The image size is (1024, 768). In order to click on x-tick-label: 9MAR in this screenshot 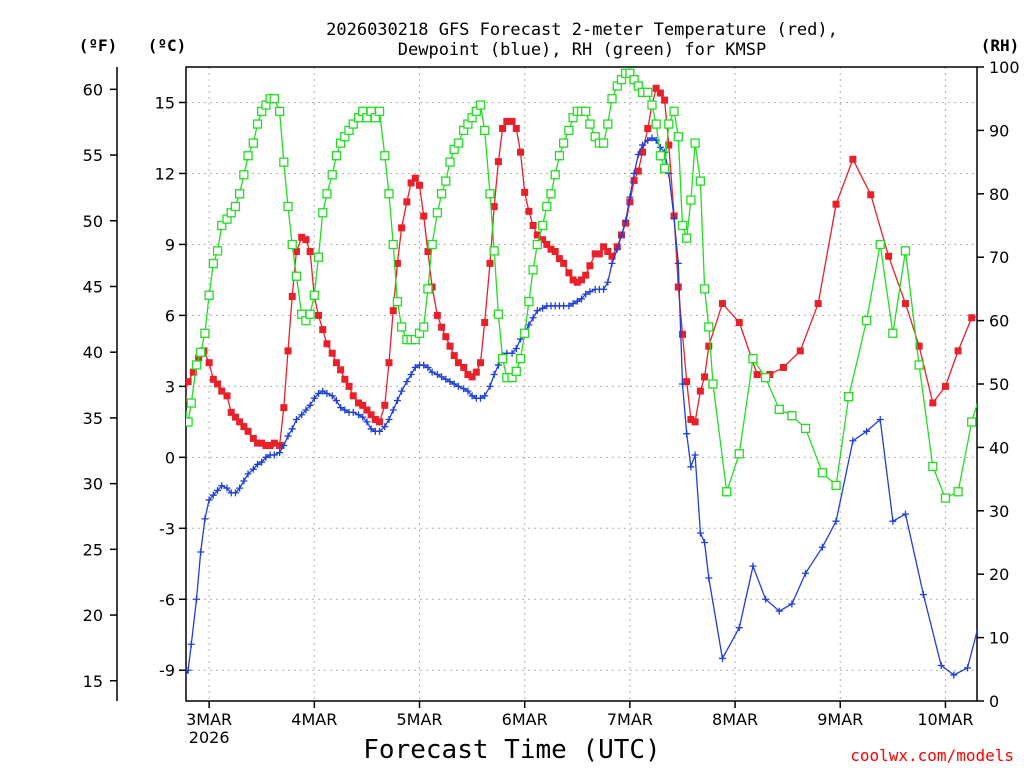, I will do `click(840, 719)`.